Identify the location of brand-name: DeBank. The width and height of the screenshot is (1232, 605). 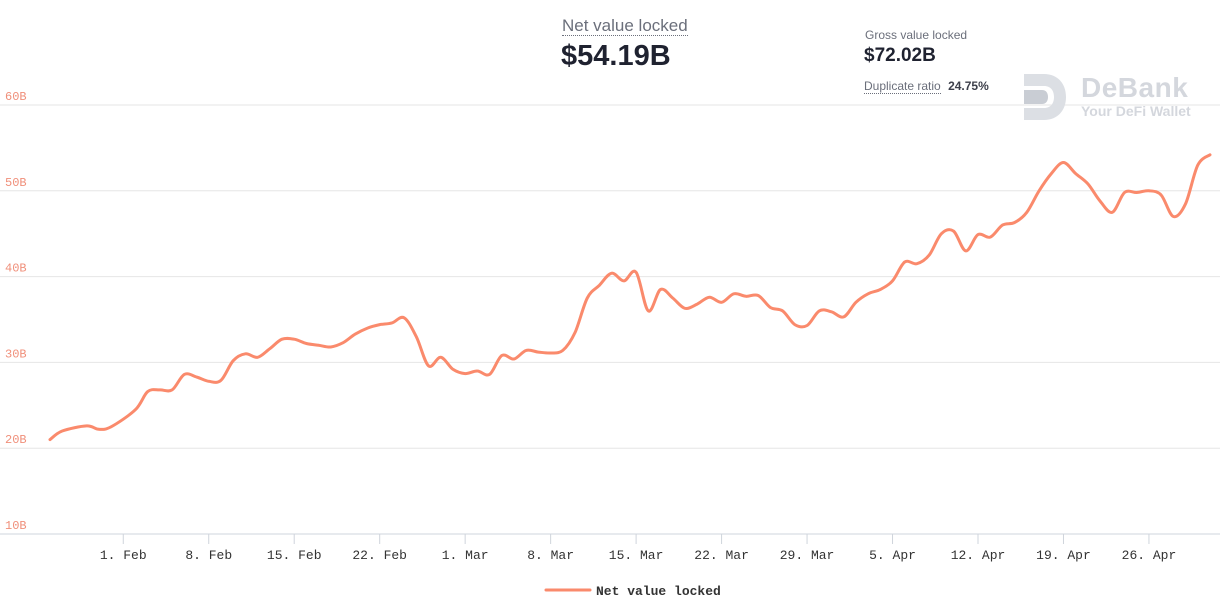
(1135, 87).